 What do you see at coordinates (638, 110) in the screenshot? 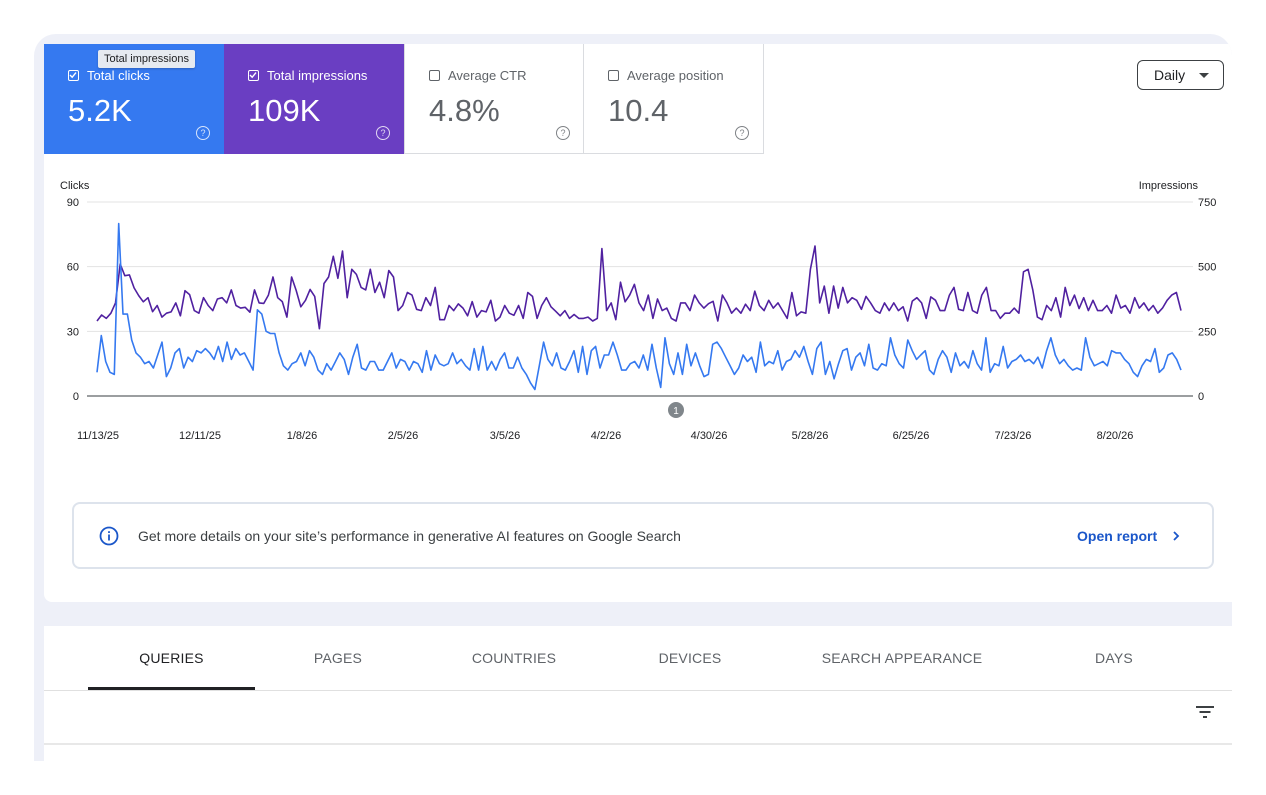
I see `metric-value: 10.4` at bounding box center [638, 110].